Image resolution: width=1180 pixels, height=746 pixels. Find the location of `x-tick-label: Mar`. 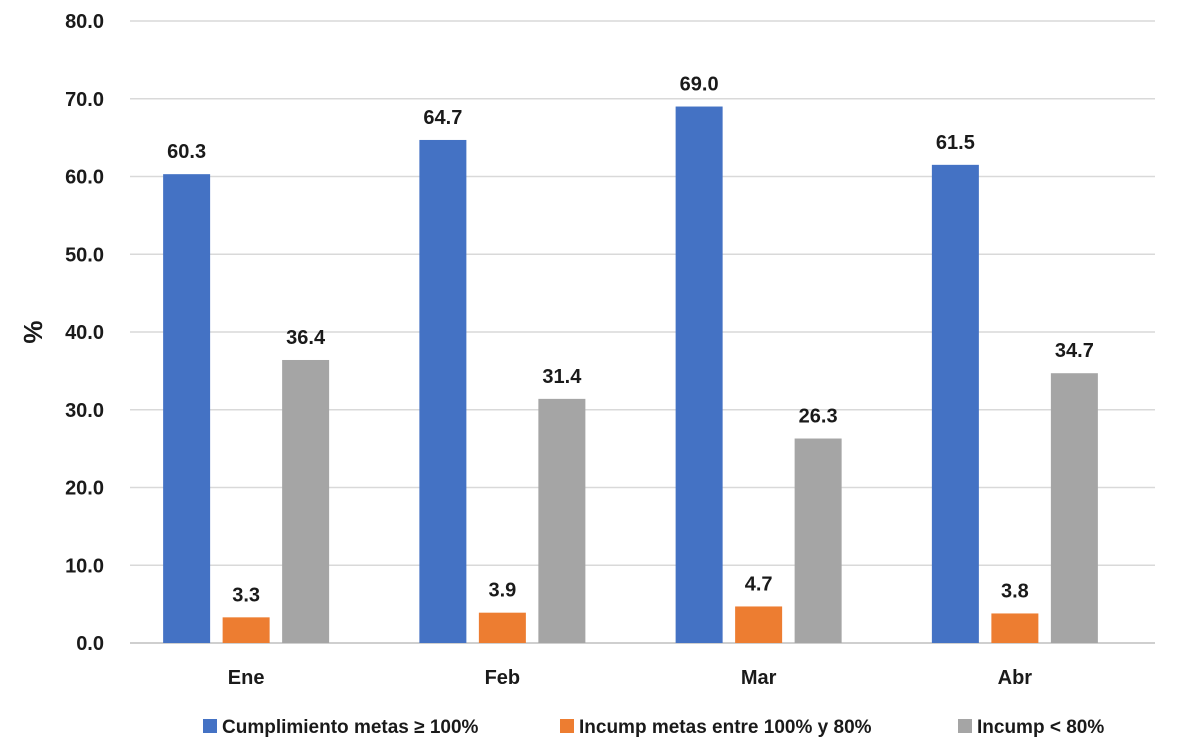

x-tick-label: Mar is located at coordinates (759, 678).